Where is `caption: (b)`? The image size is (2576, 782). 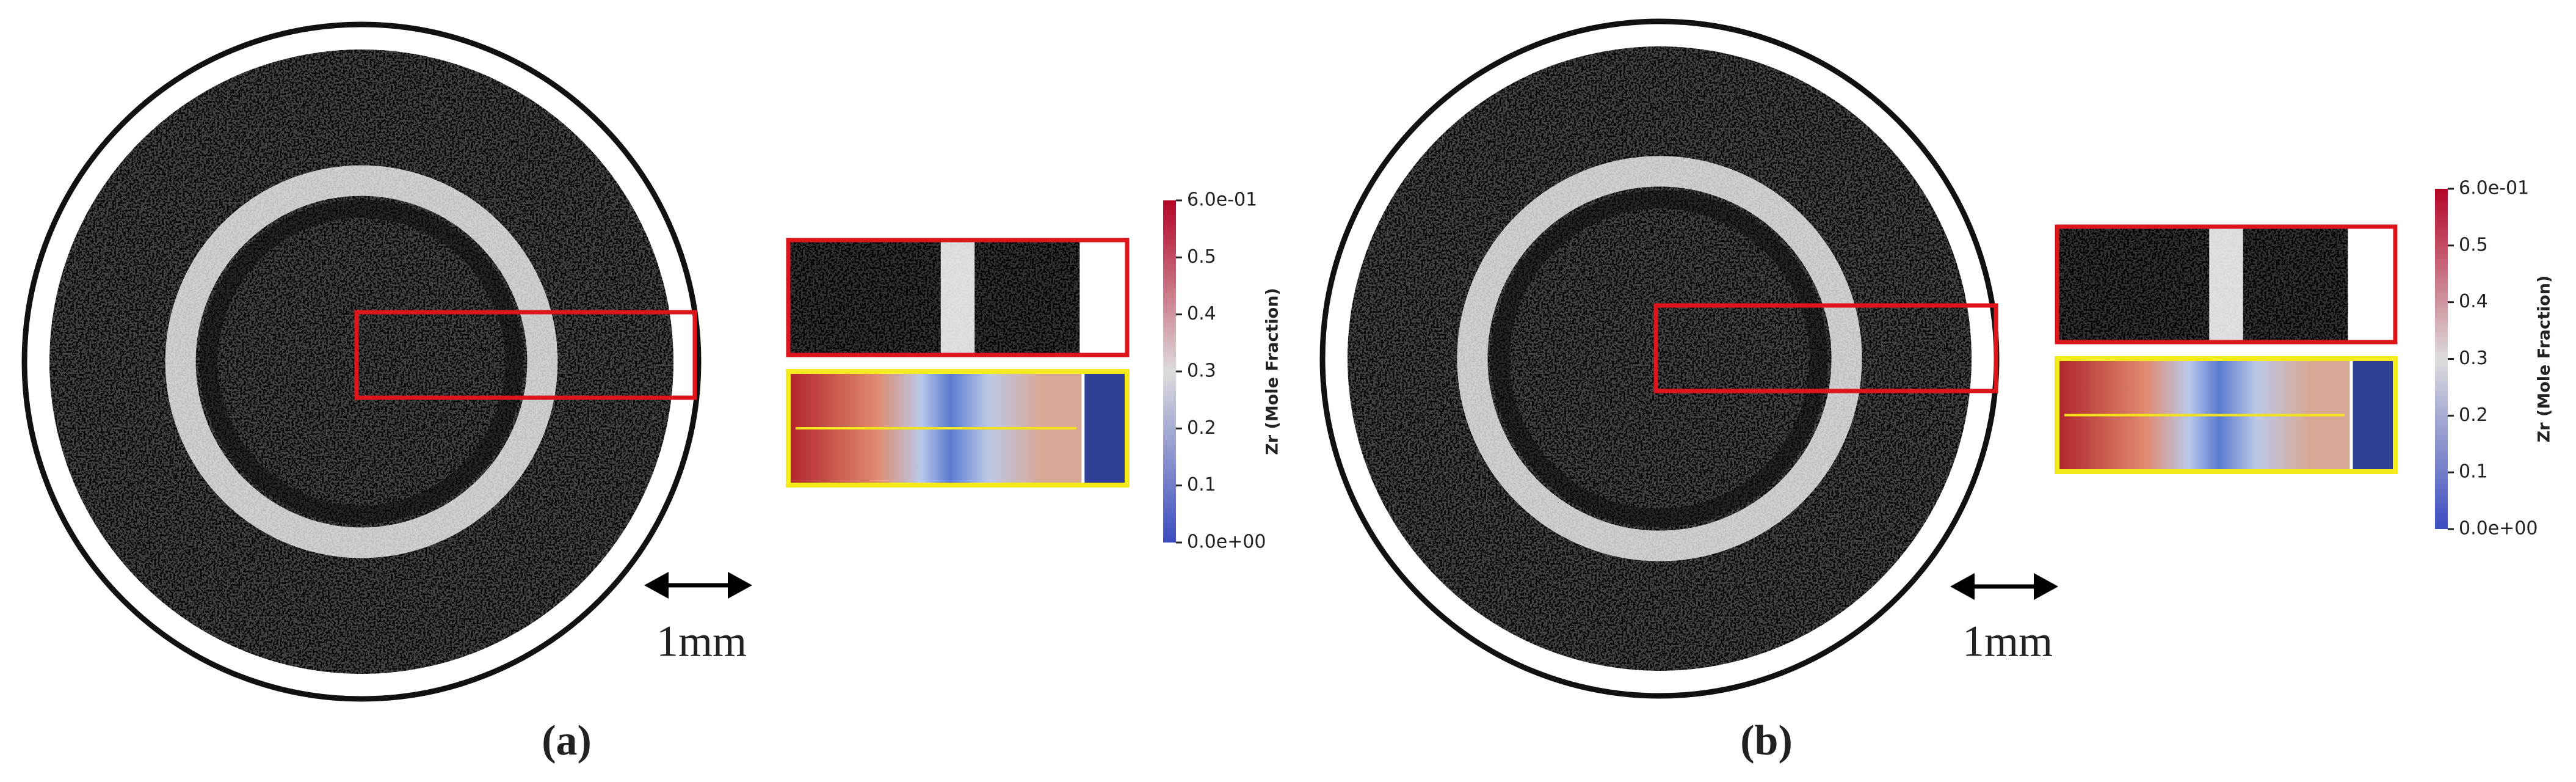
caption: (b) is located at coordinates (1766, 740).